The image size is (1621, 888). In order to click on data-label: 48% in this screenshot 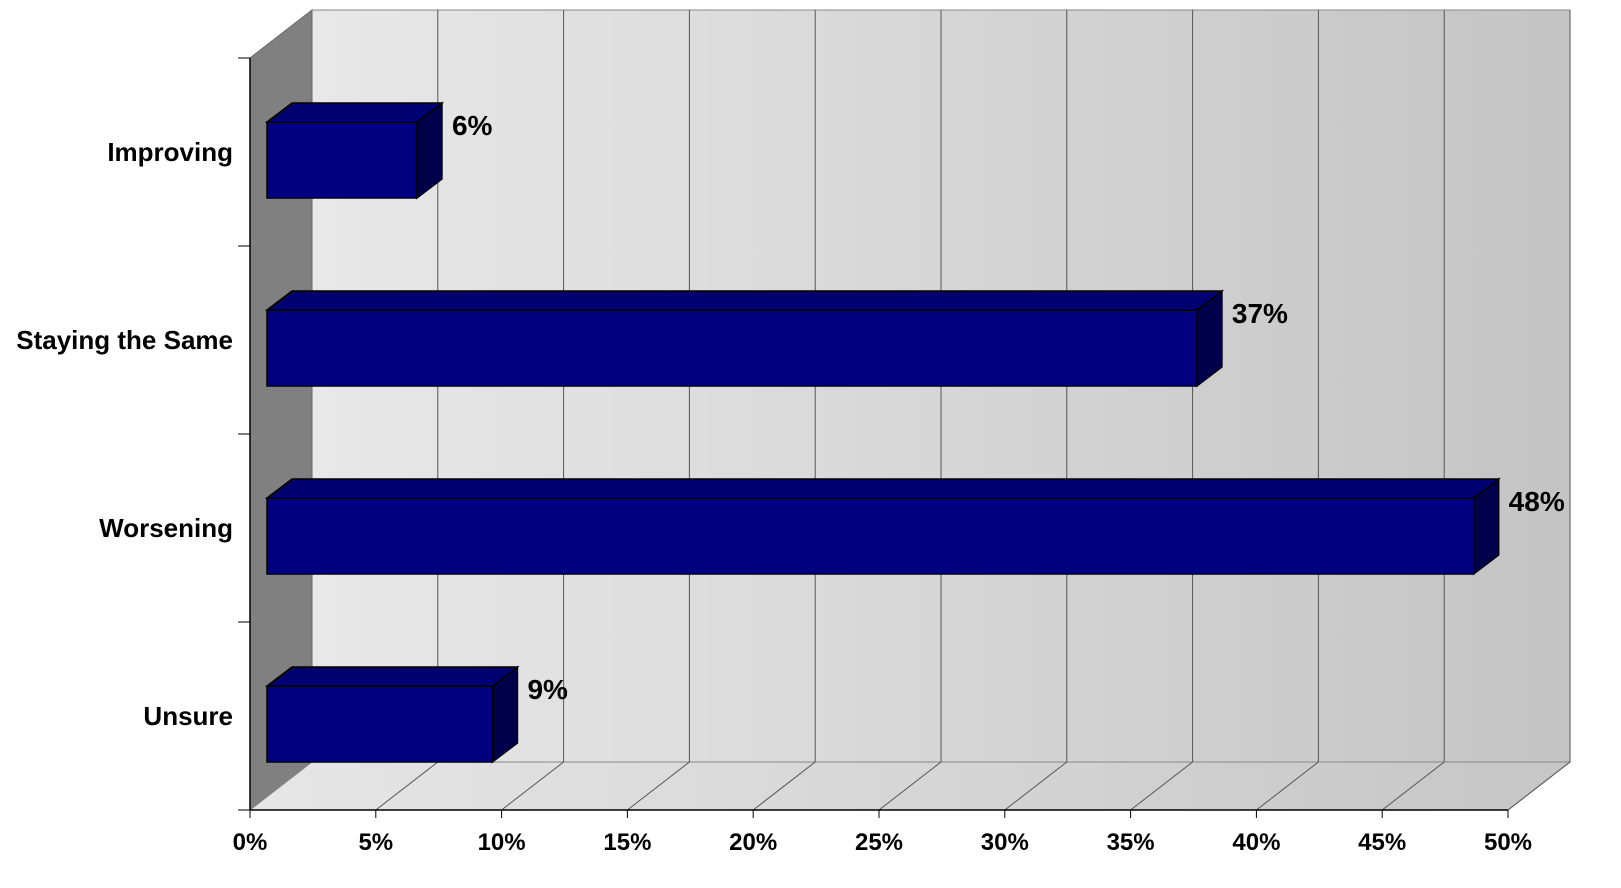, I will do `click(1537, 501)`.